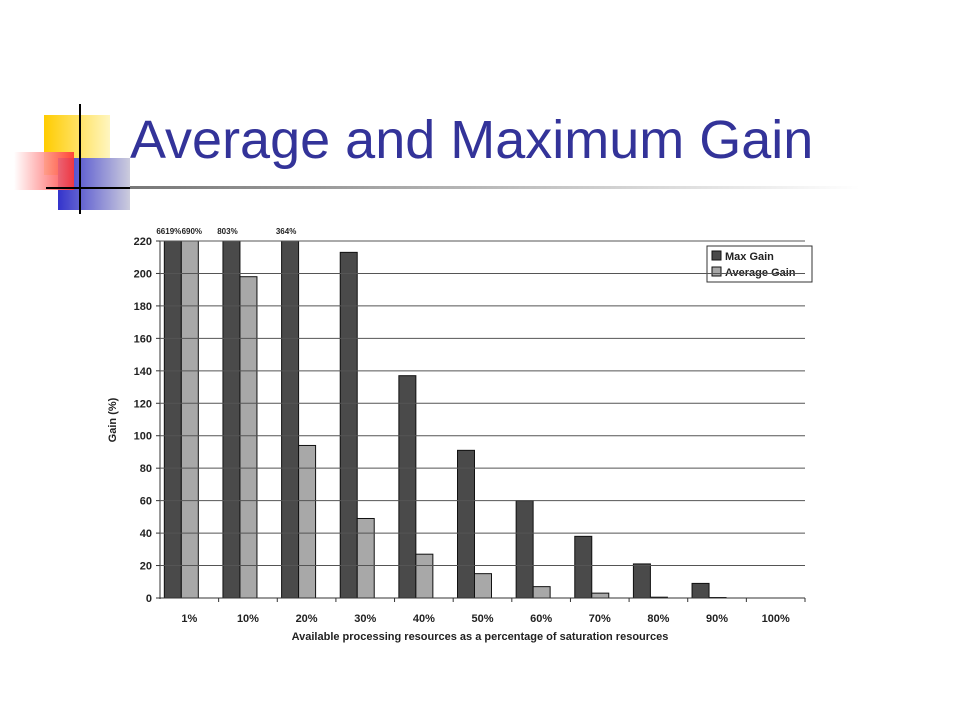 The width and height of the screenshot is (960, 720). What do you see at coordinates (113, 419) in the screenshot?
I see `y-axis-label: Gain (%)` at bounding box center [113, 419].